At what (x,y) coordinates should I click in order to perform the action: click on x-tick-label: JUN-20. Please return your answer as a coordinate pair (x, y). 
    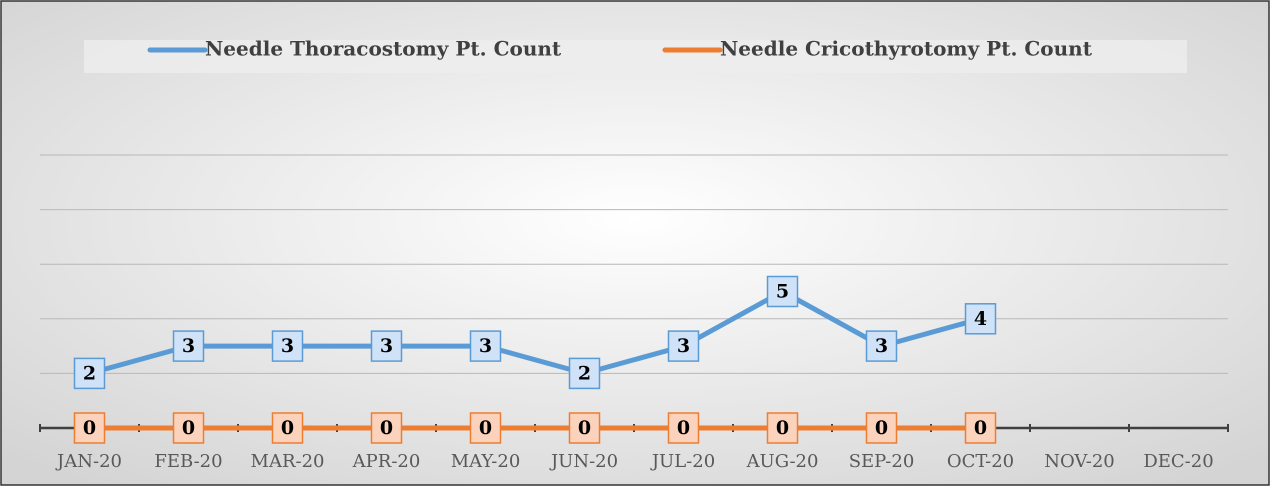
    Looking at the image, I should click on (583, 461).